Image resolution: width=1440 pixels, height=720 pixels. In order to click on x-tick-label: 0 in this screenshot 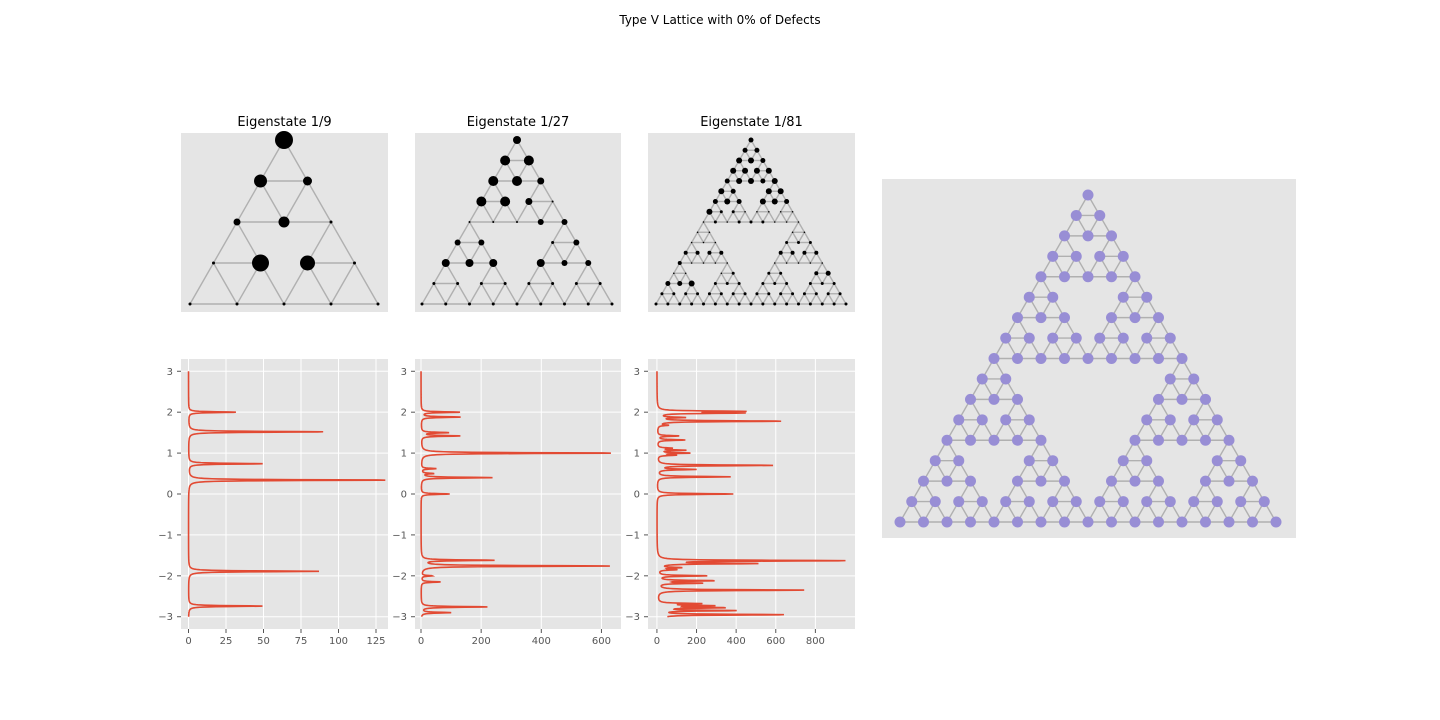, I will do `click(657, 641)`.